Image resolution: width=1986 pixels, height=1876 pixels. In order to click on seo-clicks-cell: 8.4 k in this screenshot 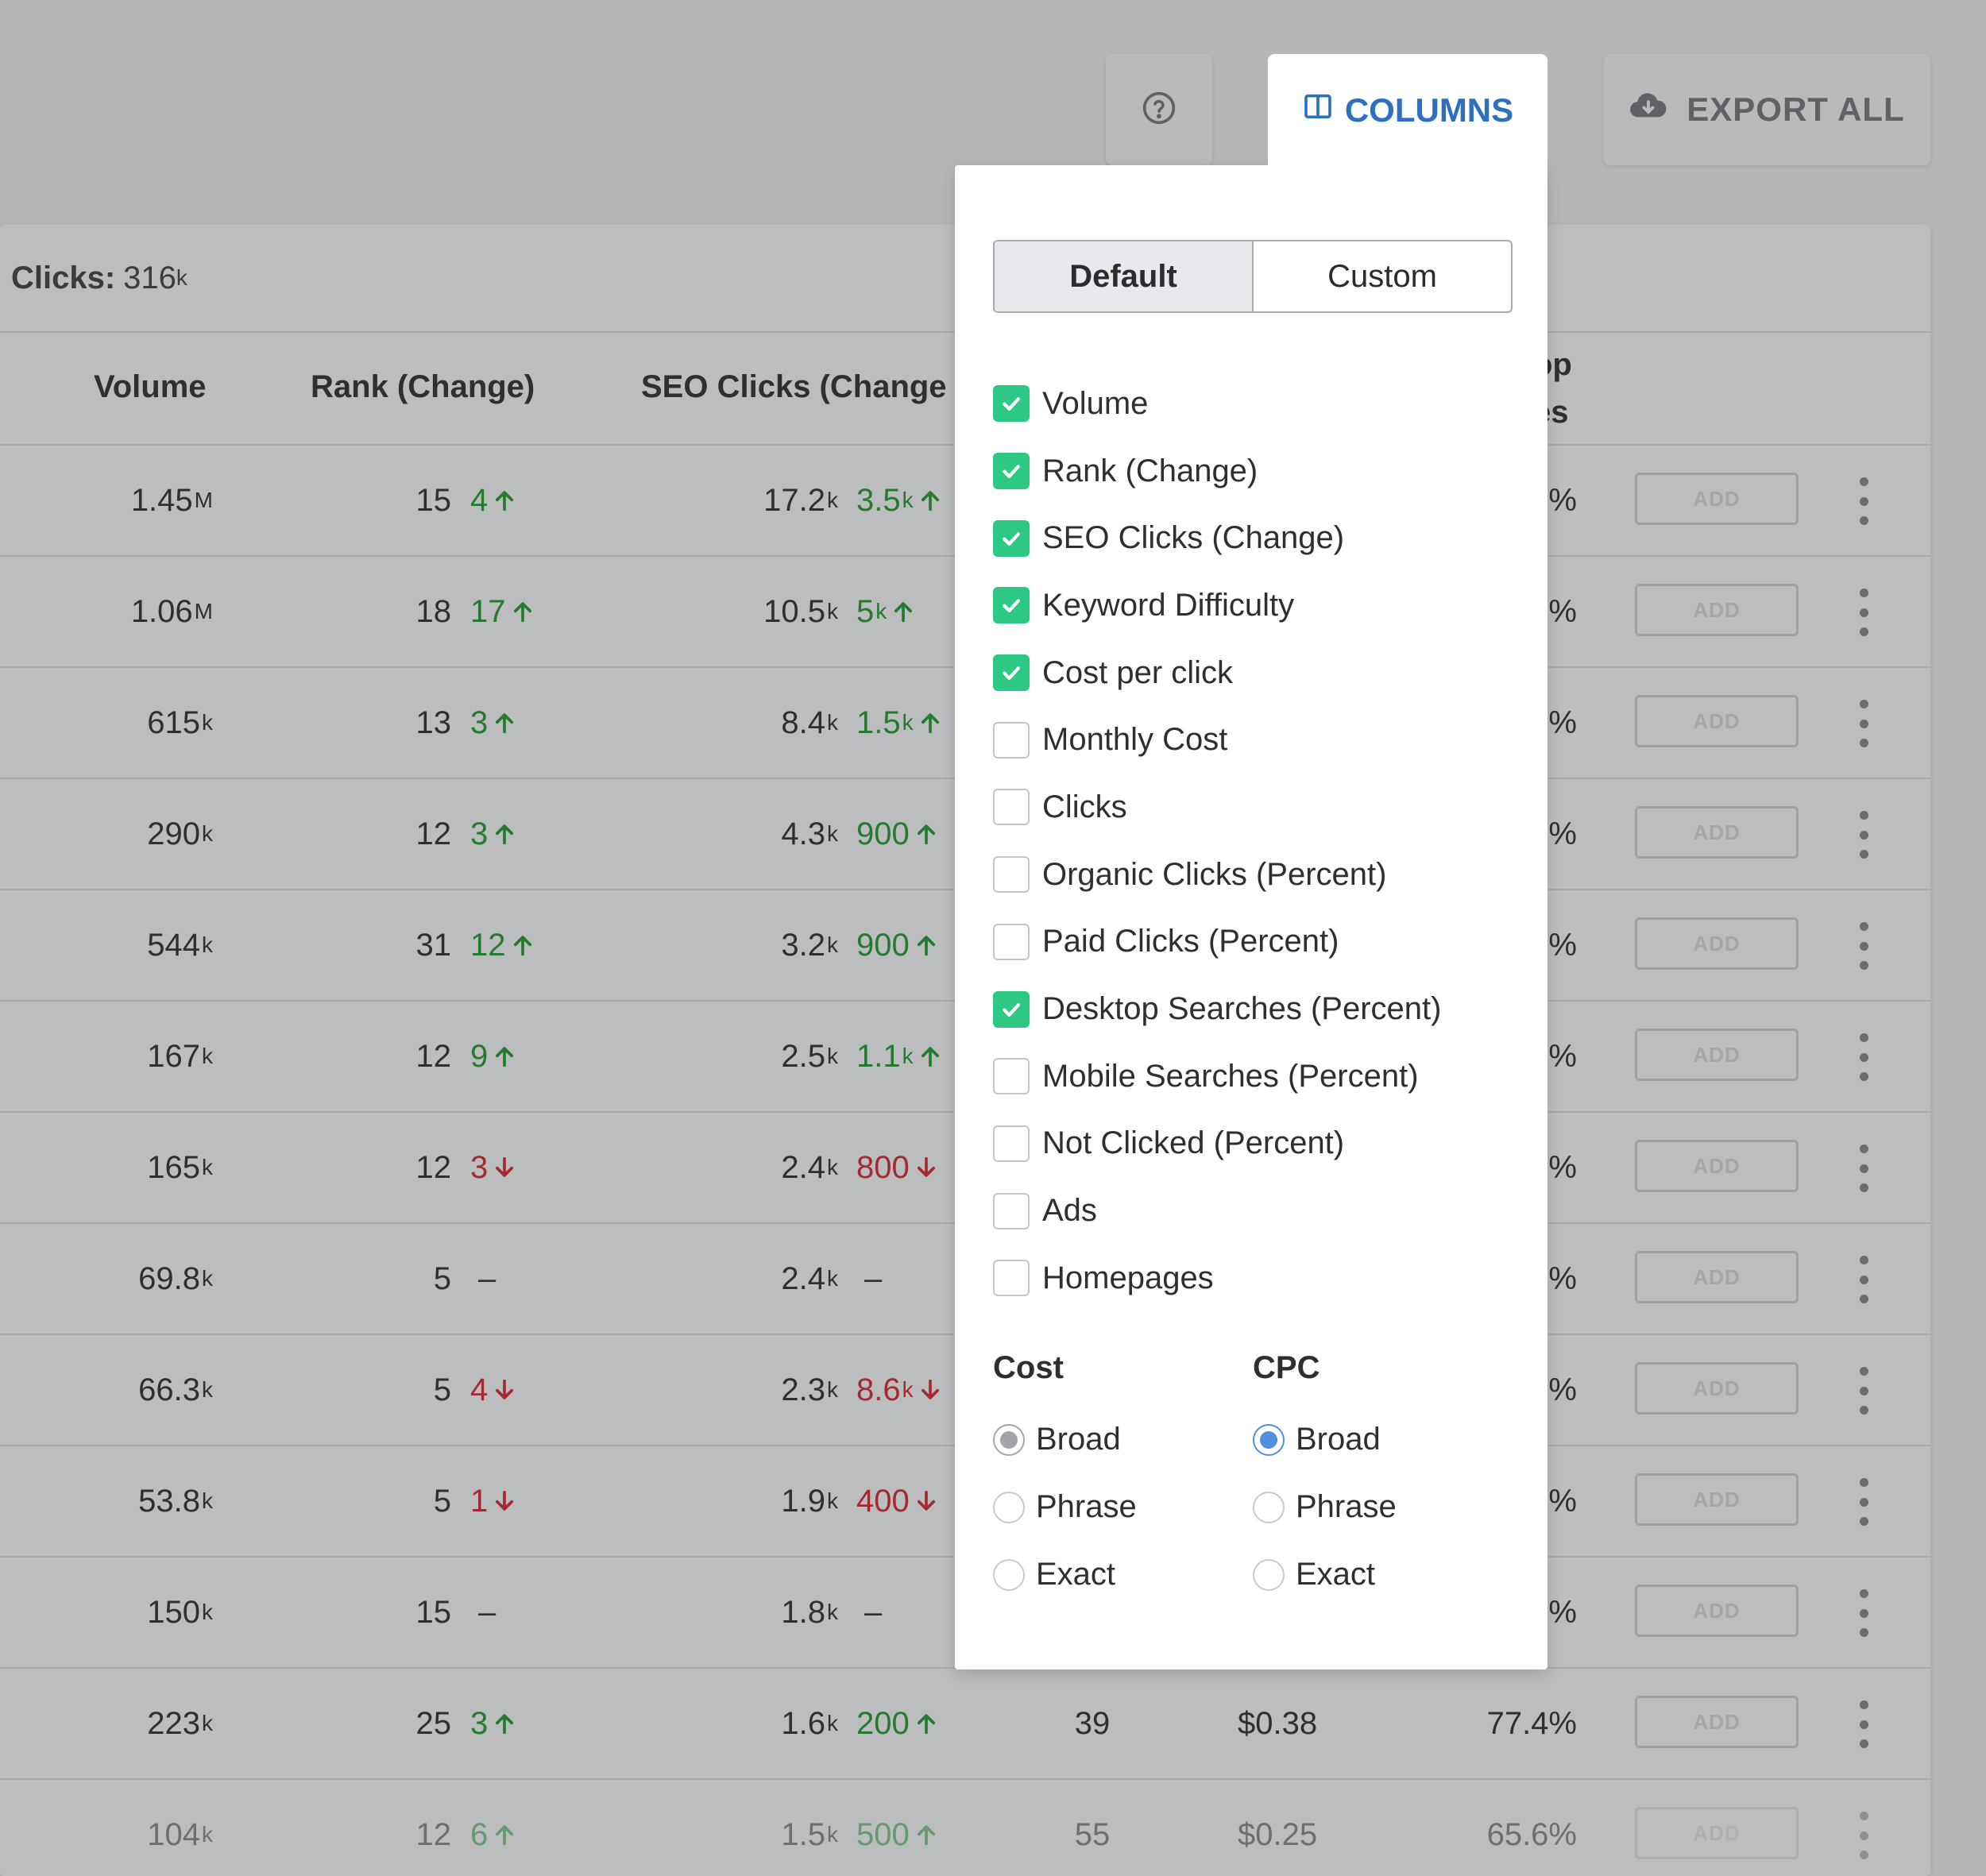, I will do `click(809, 723)`.